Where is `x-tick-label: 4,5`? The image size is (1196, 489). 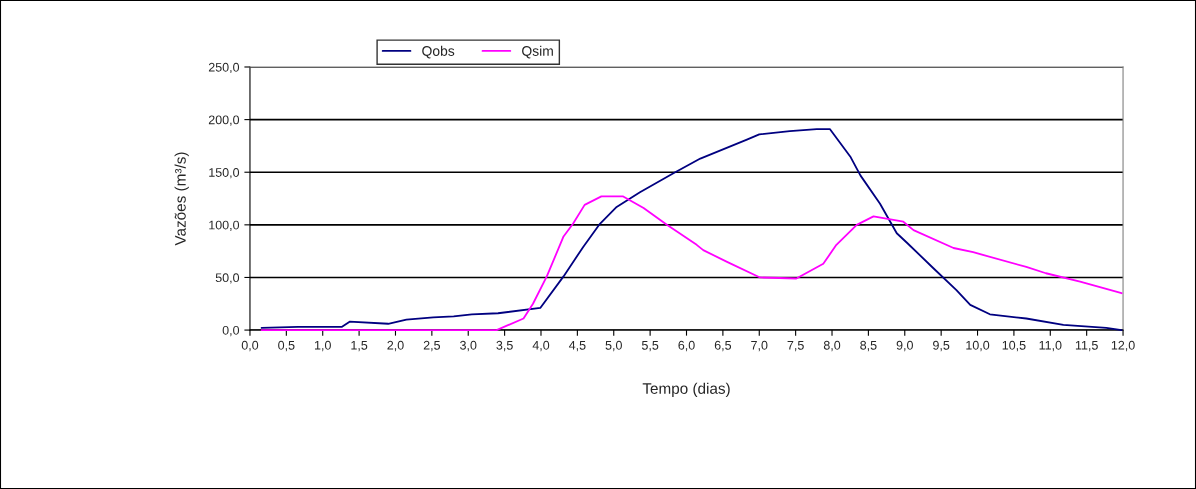 x-tick-label: 4,5 is located at coordinates (577, 346).